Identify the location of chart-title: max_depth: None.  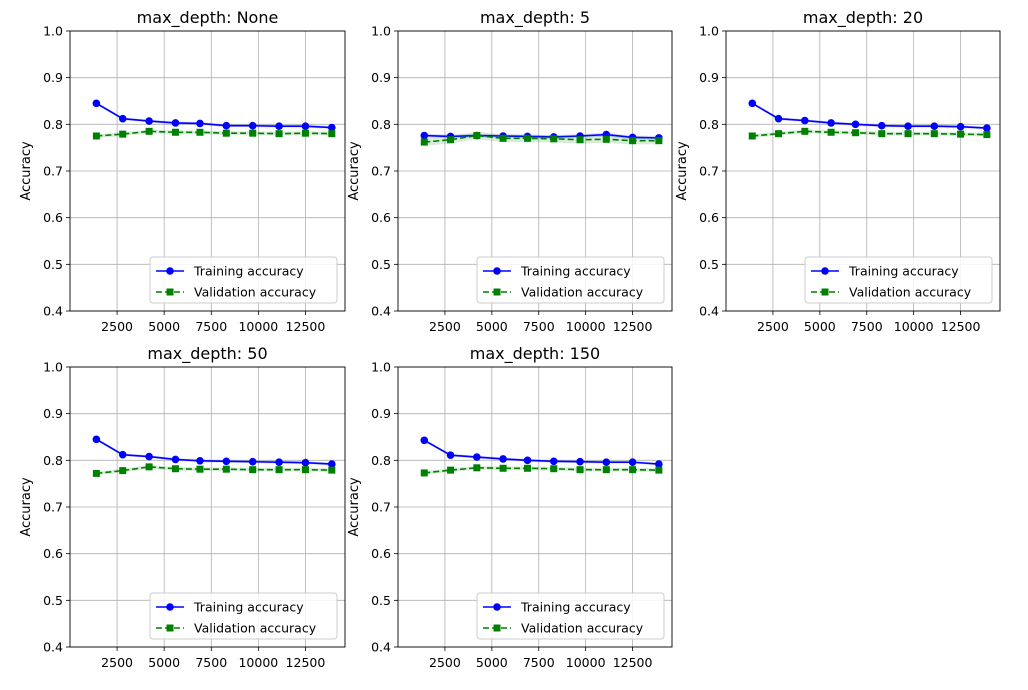
(208, 18).